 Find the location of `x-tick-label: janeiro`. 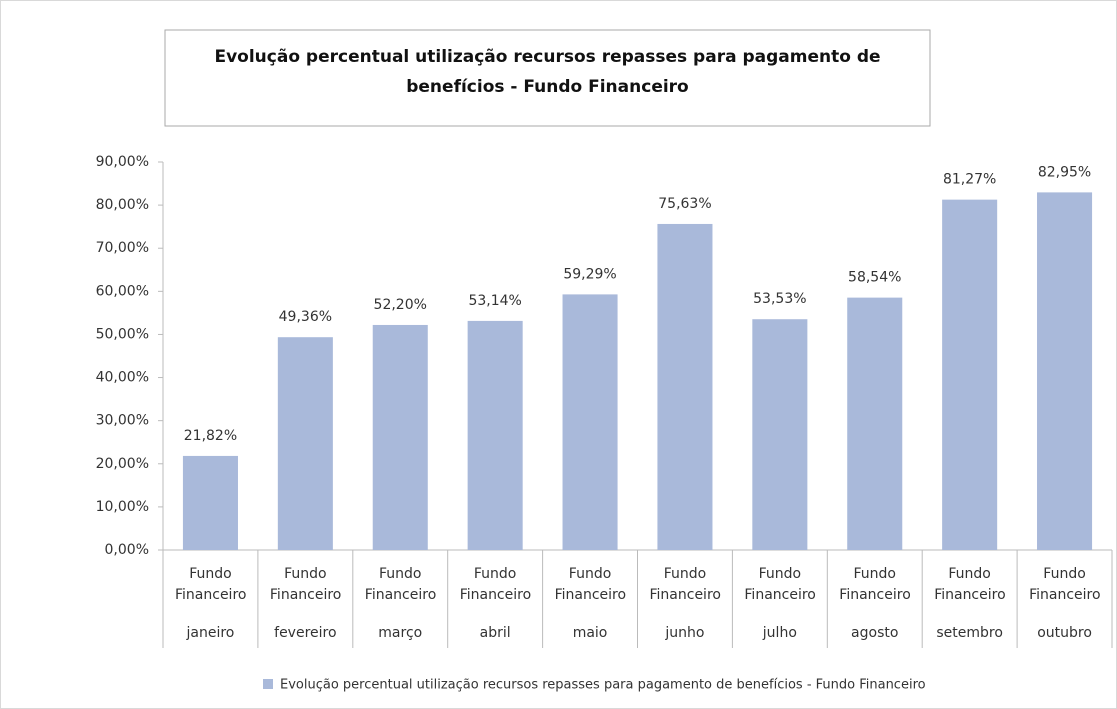

x-tick-label: janeiro is located at coordinates (210, 633).